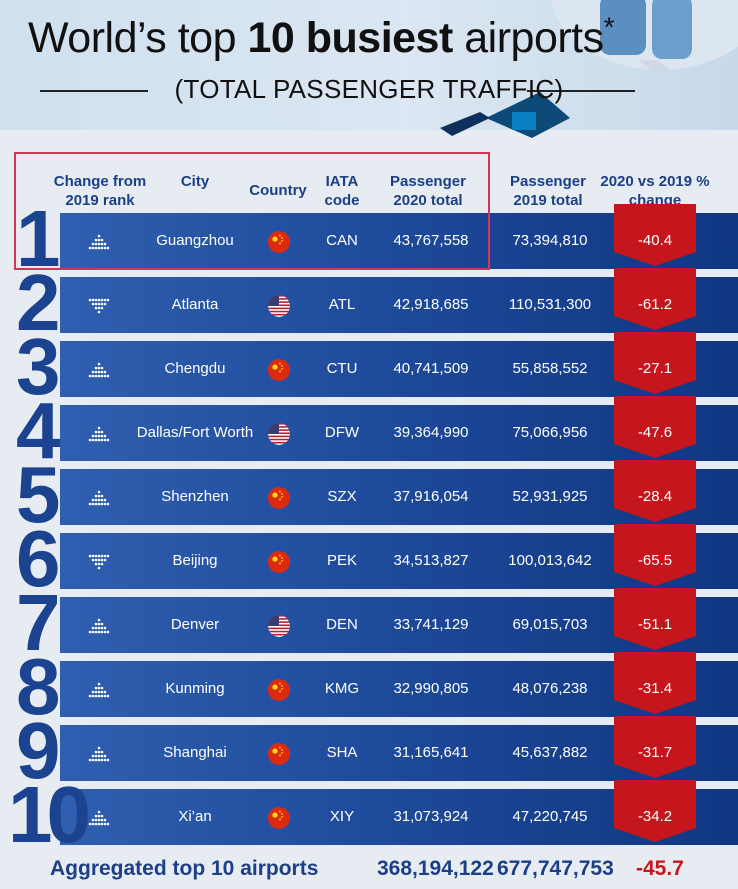  What do you see at coordinates (589, 69) in the screenshot?
I see `traveler-illustration` at bounding box center [589, 69].